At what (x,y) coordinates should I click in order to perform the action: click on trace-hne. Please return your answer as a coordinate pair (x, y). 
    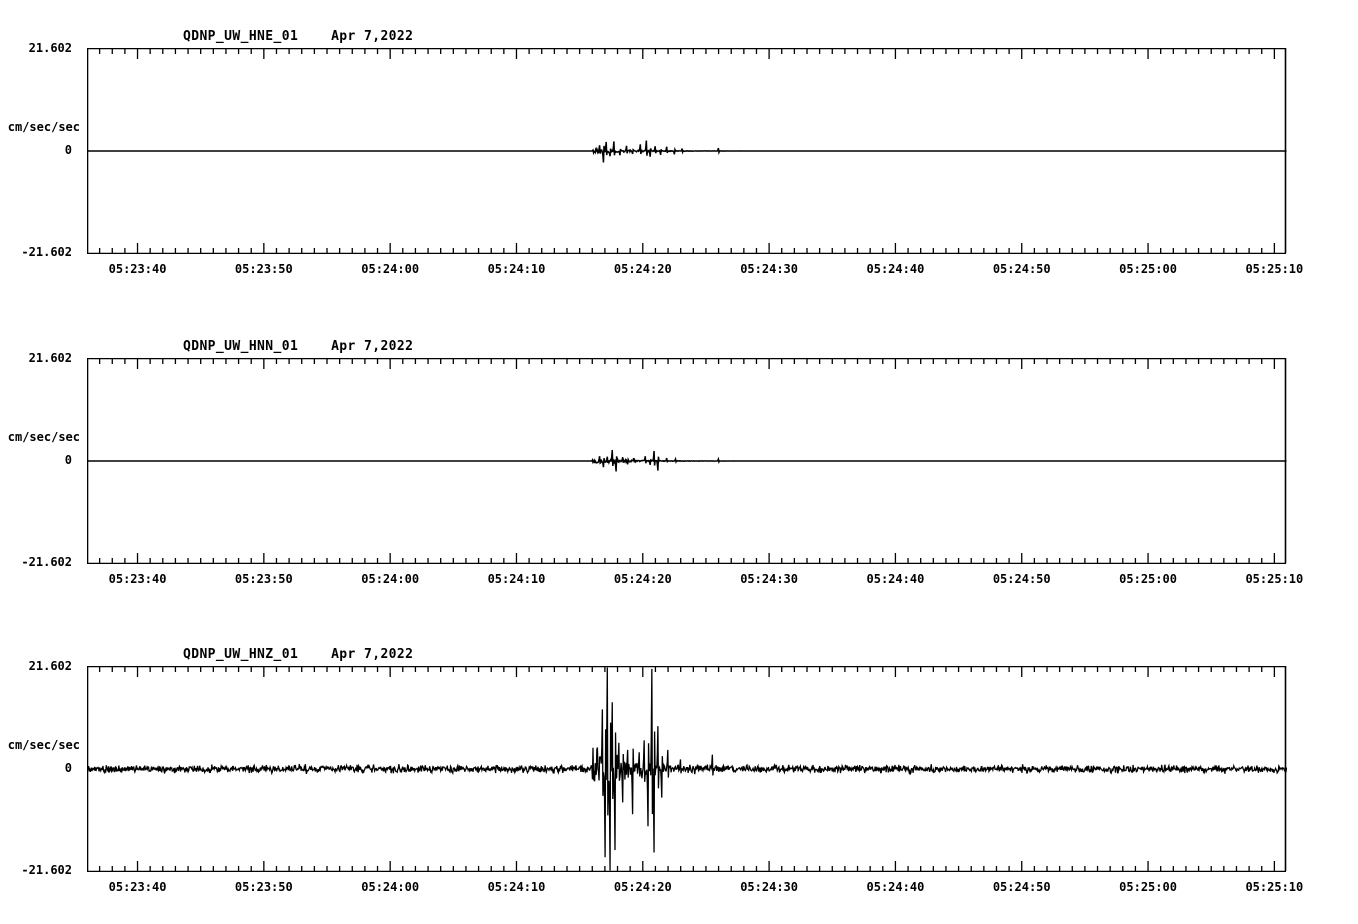
    Looking at the image, I should click on (687, 151).